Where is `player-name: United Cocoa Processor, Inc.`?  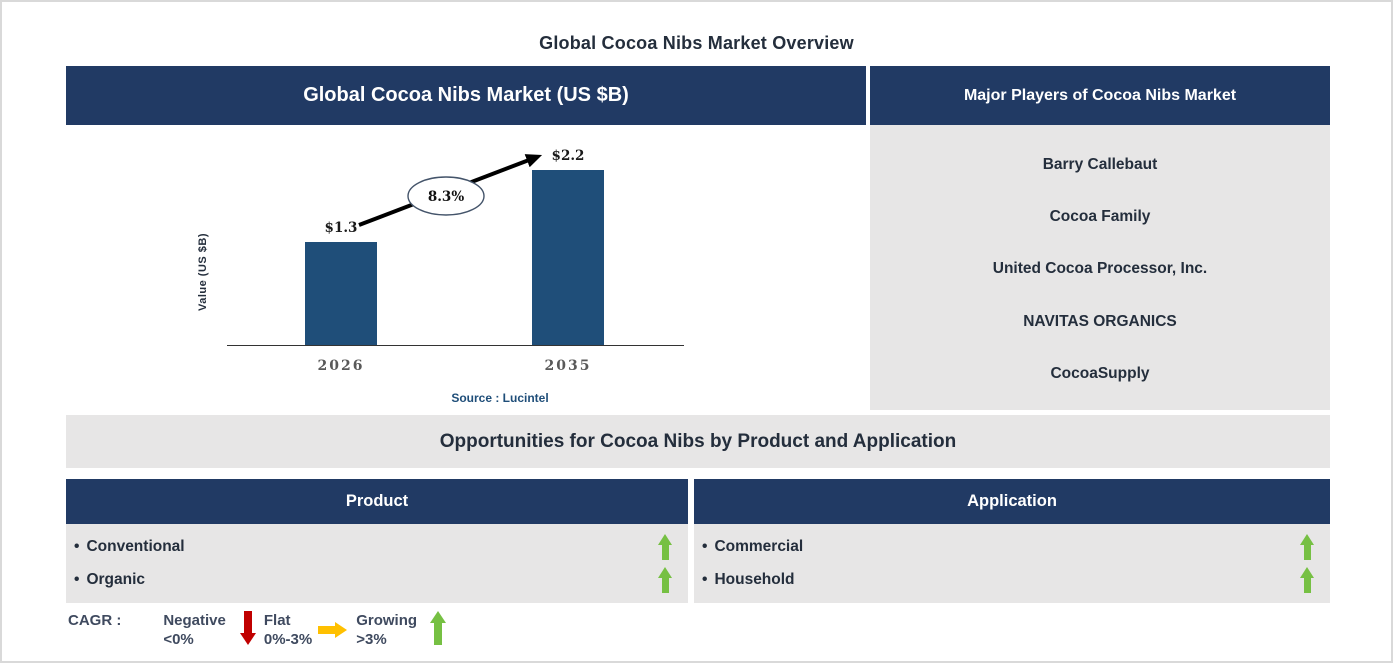
player-name: United Cocoa Processor, Inc. is located at coordinates (1100, 269).